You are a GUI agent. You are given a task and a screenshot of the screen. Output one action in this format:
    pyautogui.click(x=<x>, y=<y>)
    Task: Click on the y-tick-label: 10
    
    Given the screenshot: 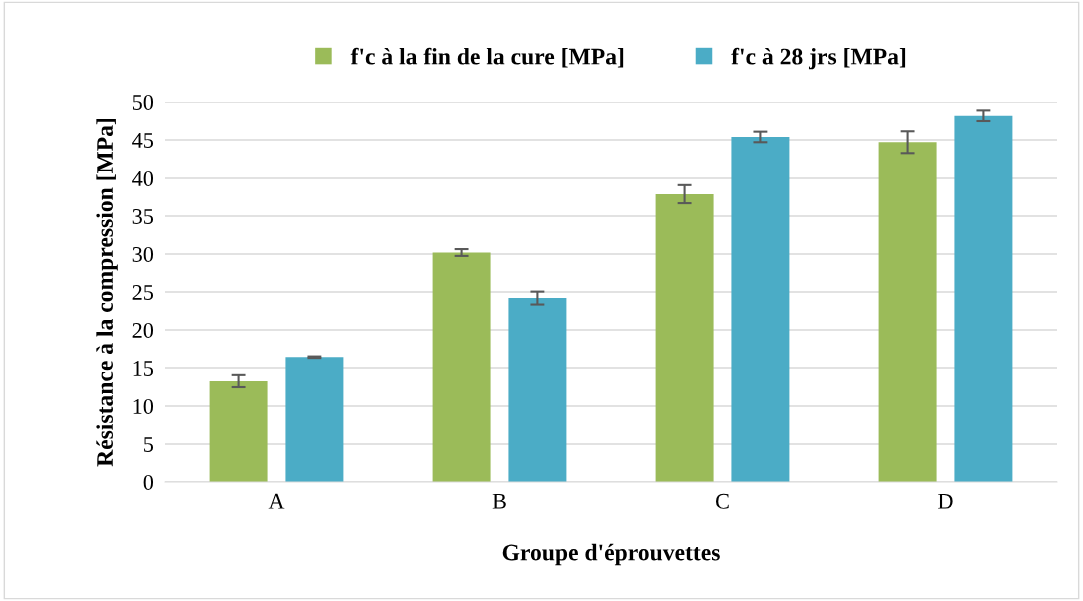 What is the action you would take?
    pyautogui.click(x=143, y=406)
    